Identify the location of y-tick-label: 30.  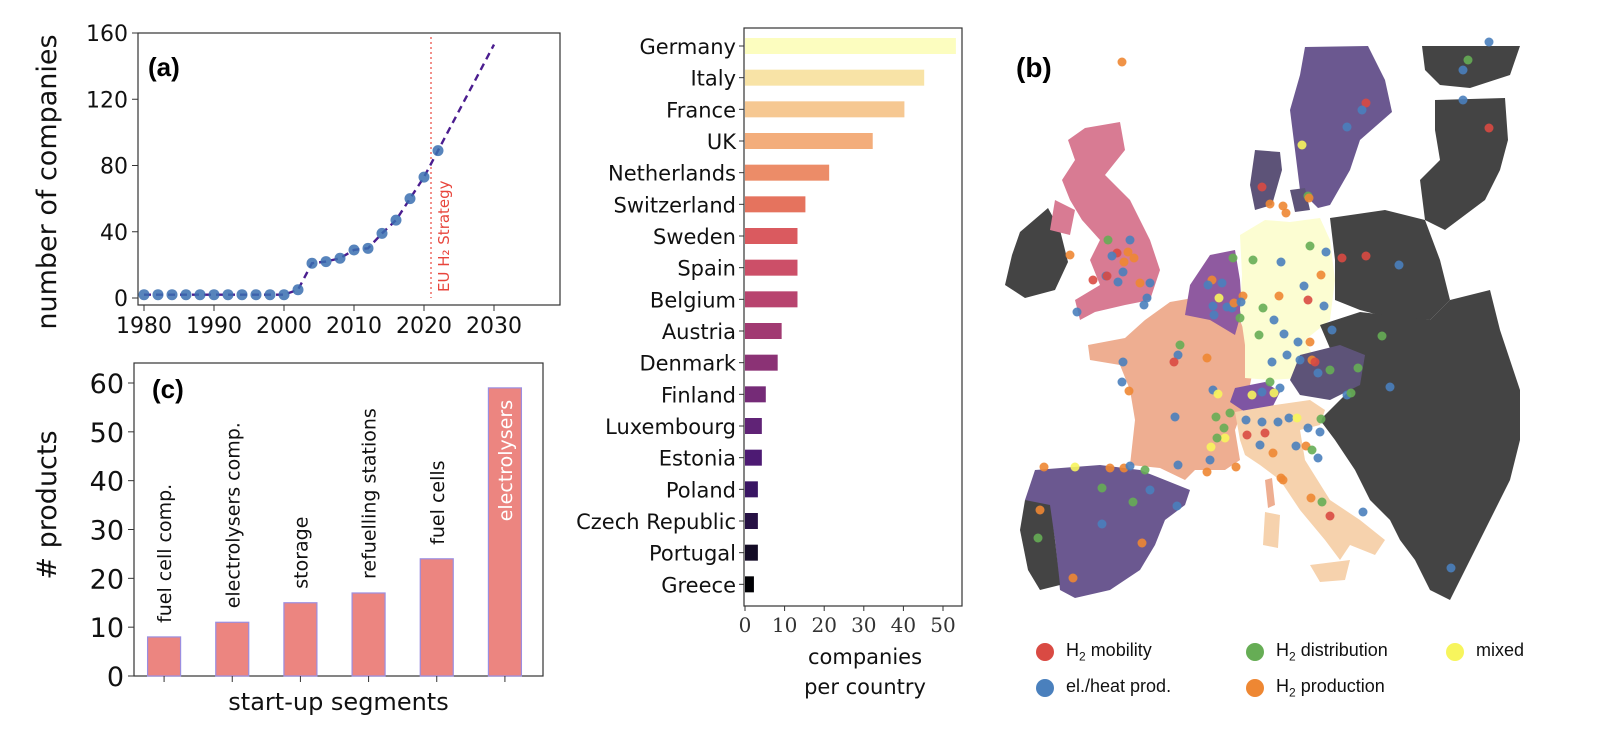
(107, 531).